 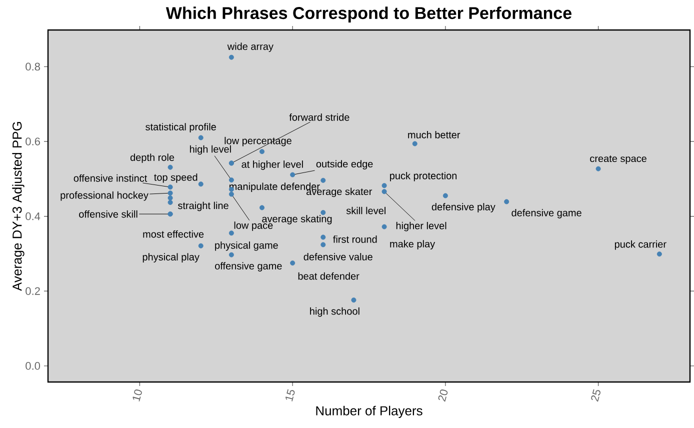 What do you see at coordinates (111, 178) in the screenshot?
I see `annotation: offensive instinct` at bounding box center [111, 178].